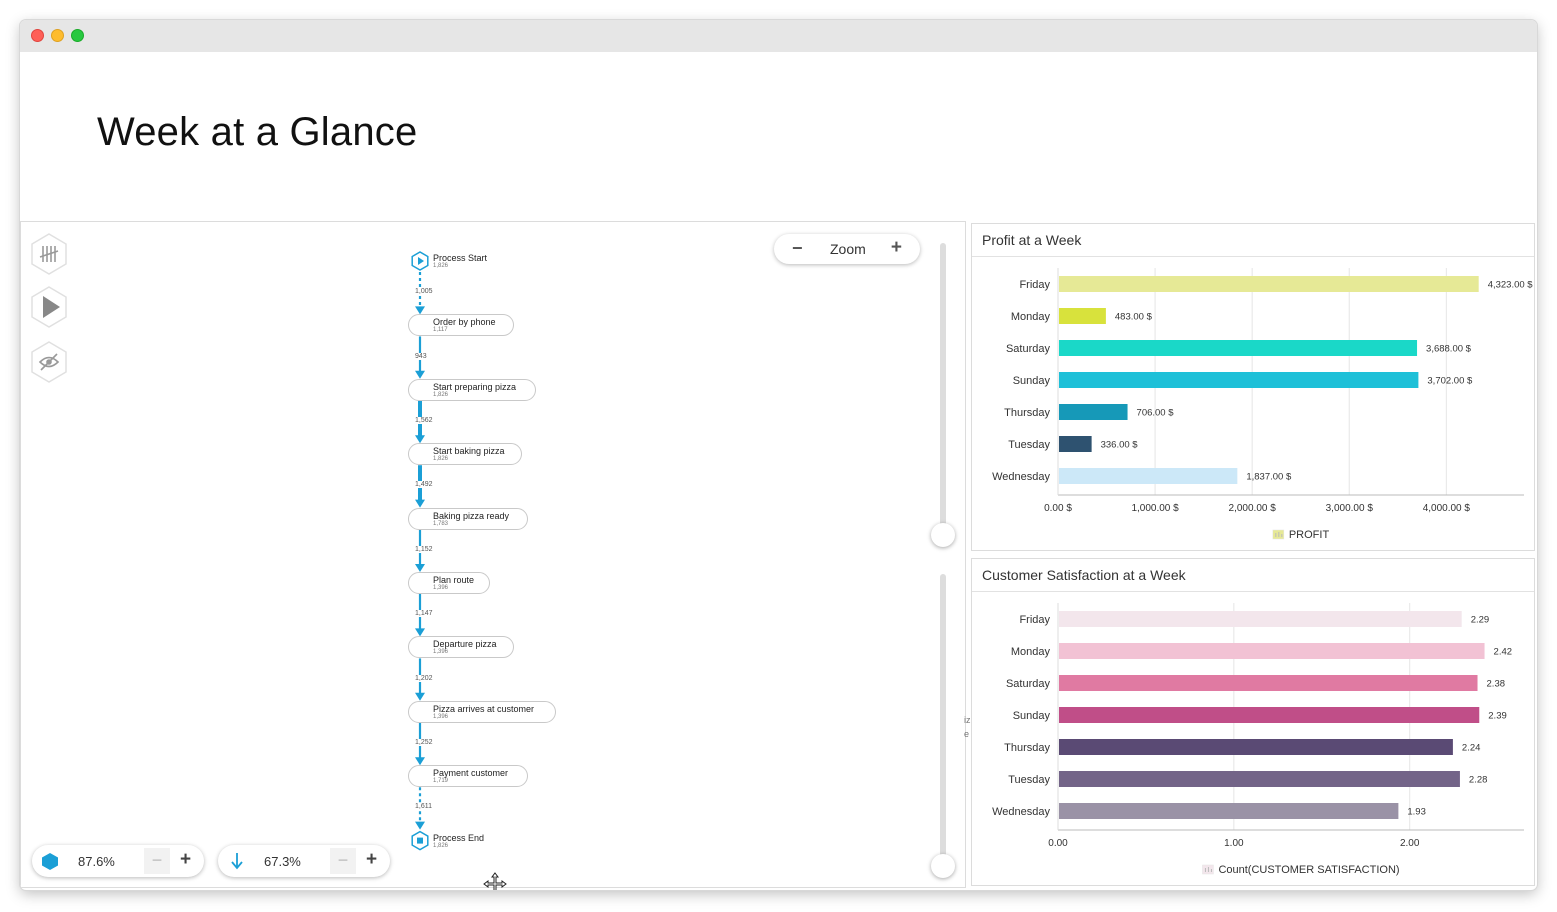 This screenshot has height=912, width=1557. Describe the element at coordinates (257, 132) in the screenshot. I see `page-title: Week at a Glance` at that location.